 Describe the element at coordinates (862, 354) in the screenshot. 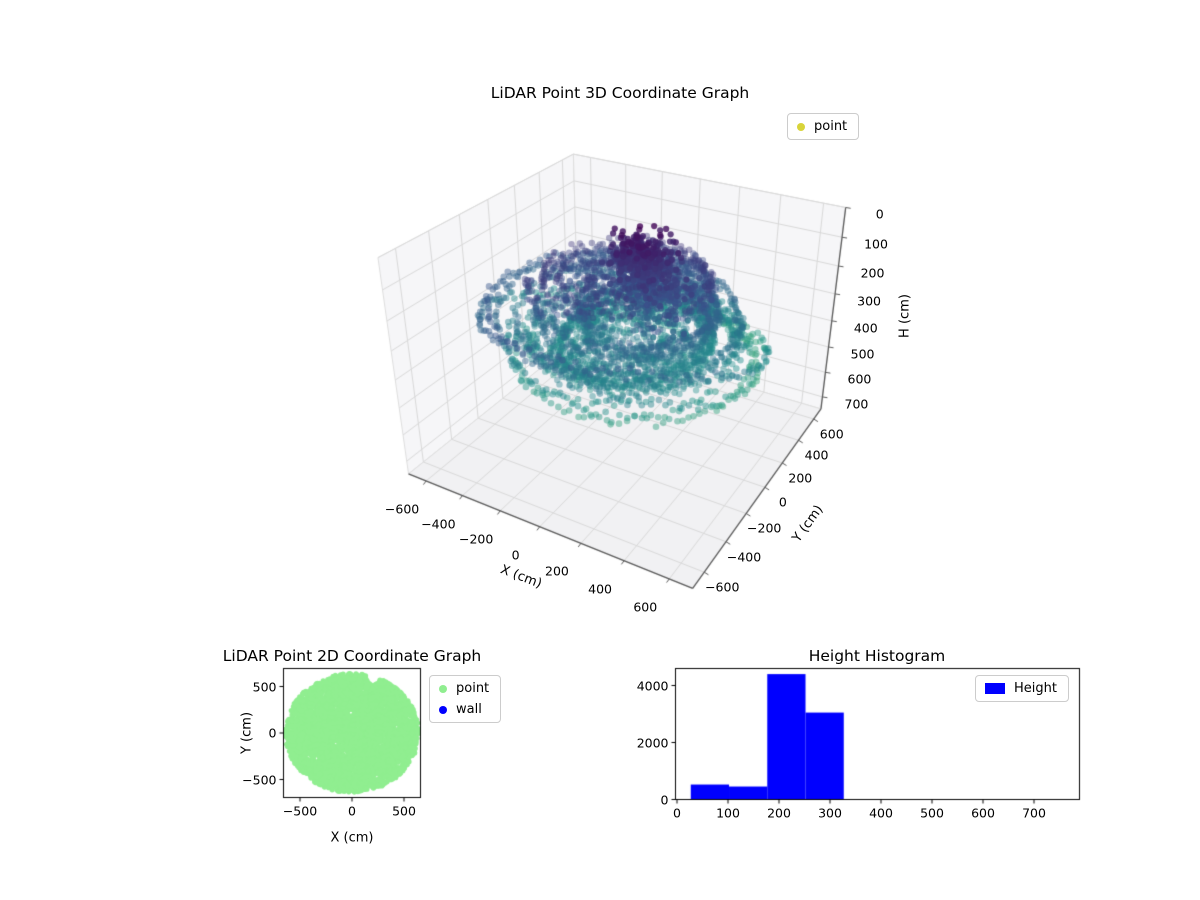

I see `p3d-z-tick-label: 500` at that location.